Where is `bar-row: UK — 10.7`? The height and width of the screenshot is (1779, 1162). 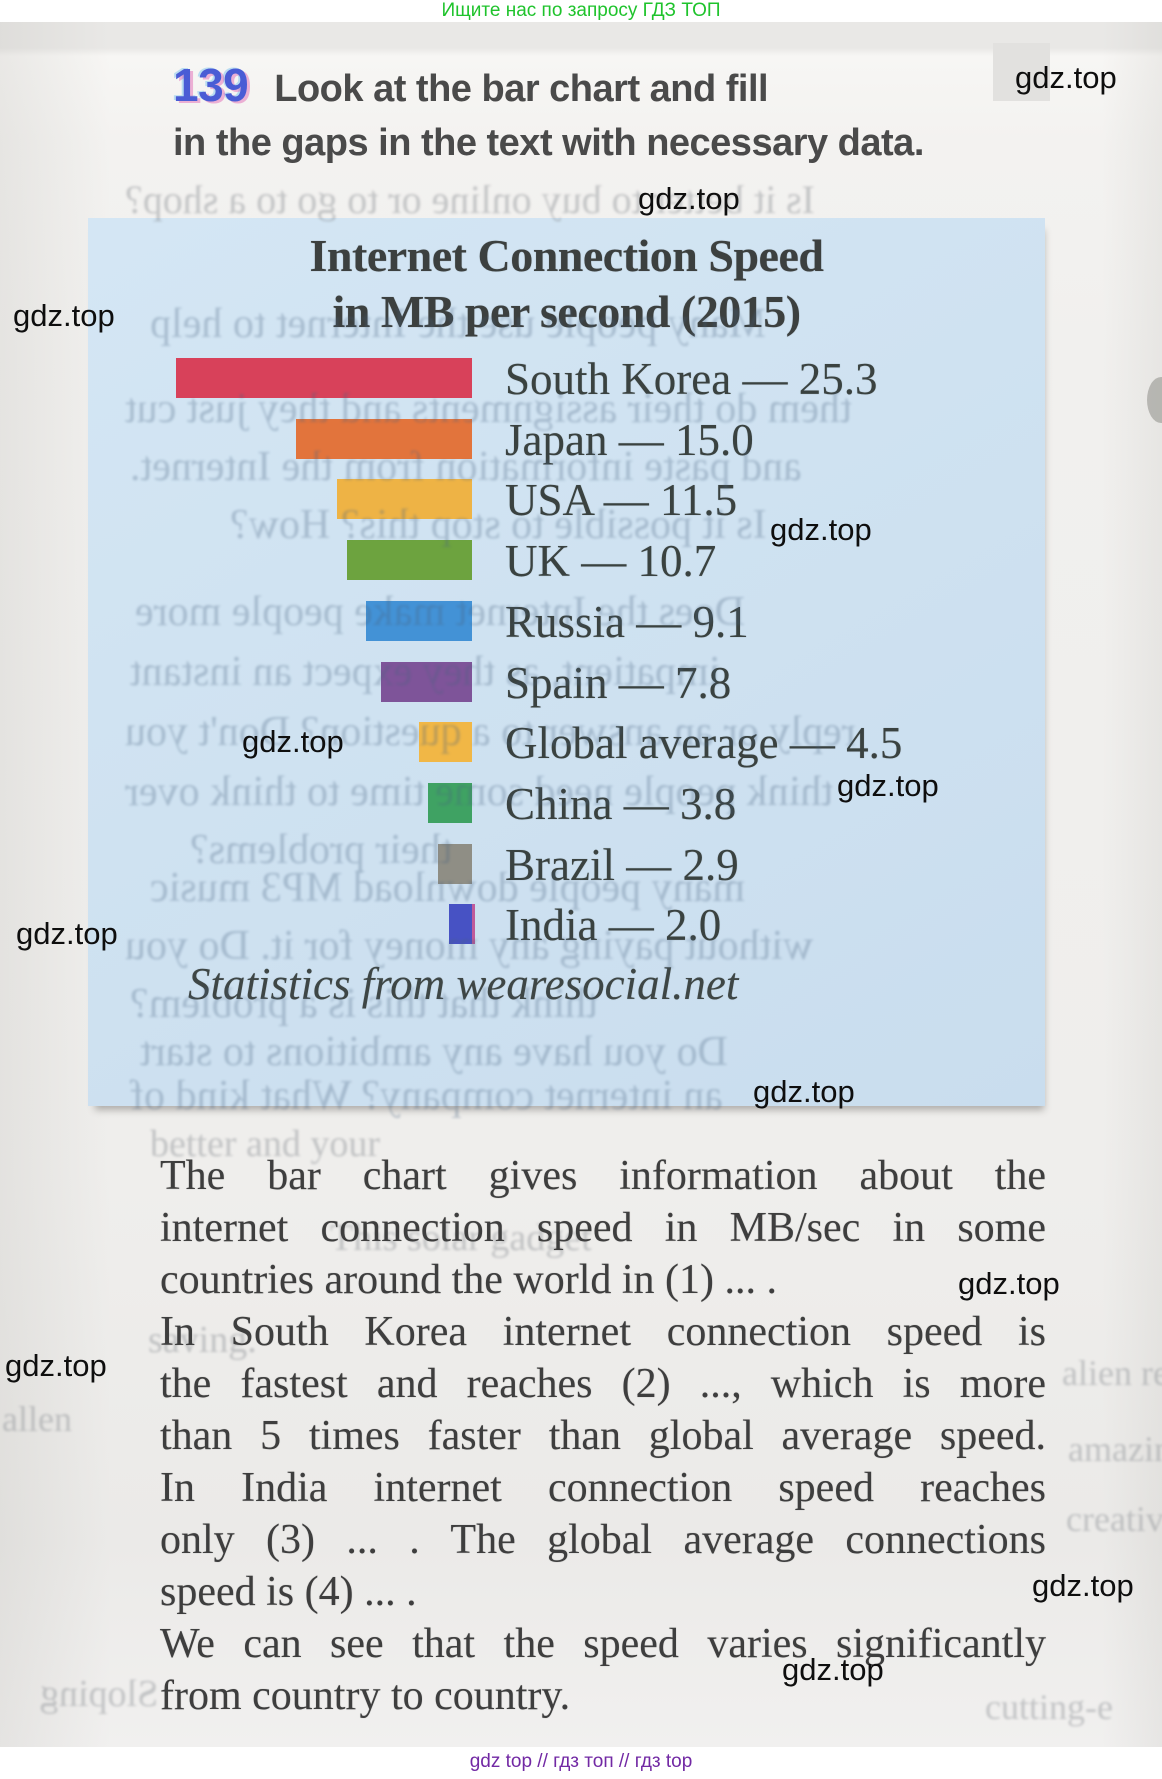
bar-row: UK — 10.7 is located at coordinates (566, 561).